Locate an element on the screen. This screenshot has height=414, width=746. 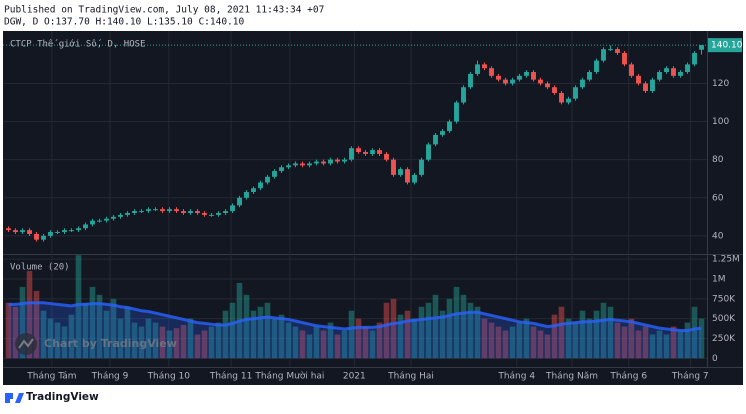
y-tick-label: 120 is located at coordinates (720, 84).